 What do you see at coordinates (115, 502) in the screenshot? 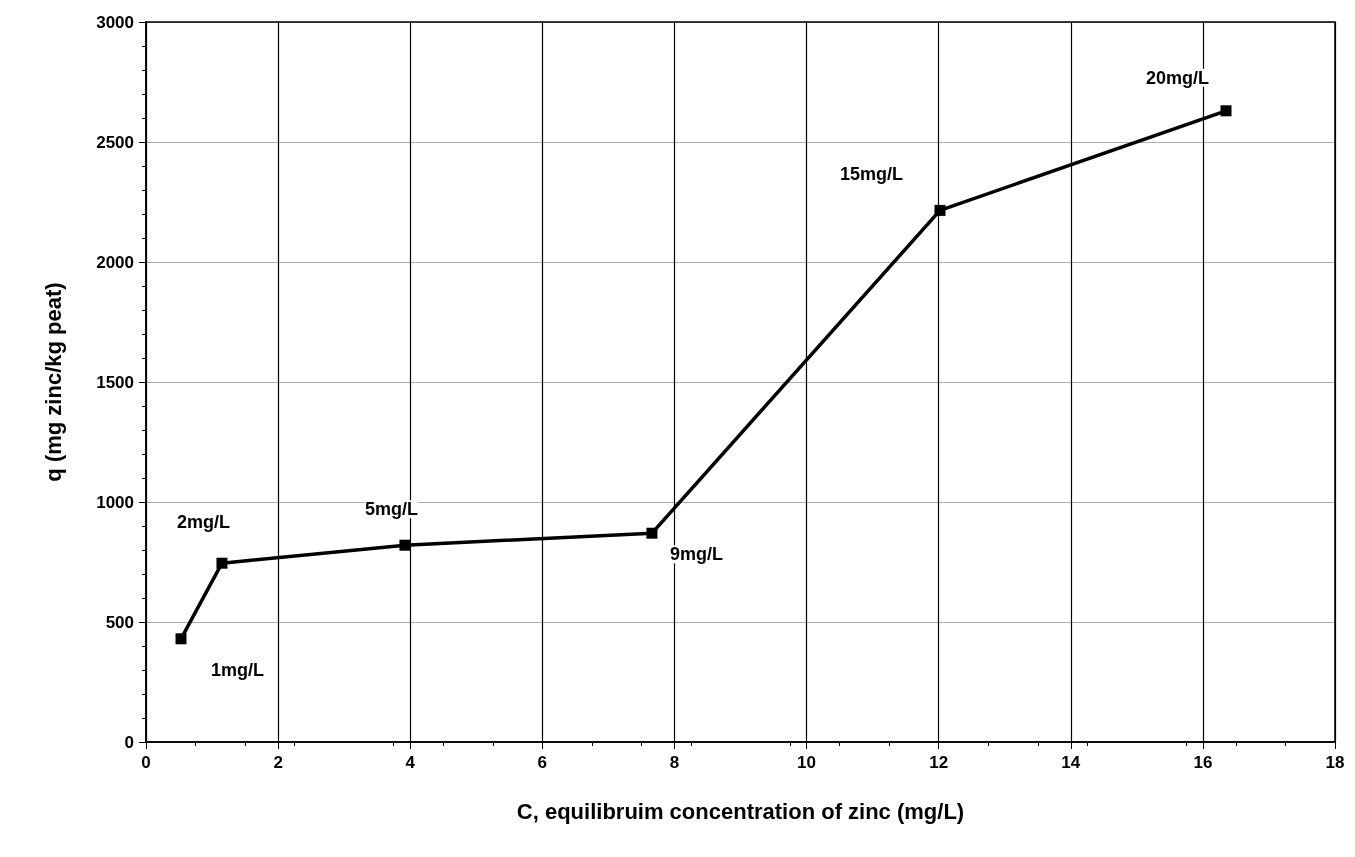
I see `y-tick-label: 1000` at bounding box center [115, 502].